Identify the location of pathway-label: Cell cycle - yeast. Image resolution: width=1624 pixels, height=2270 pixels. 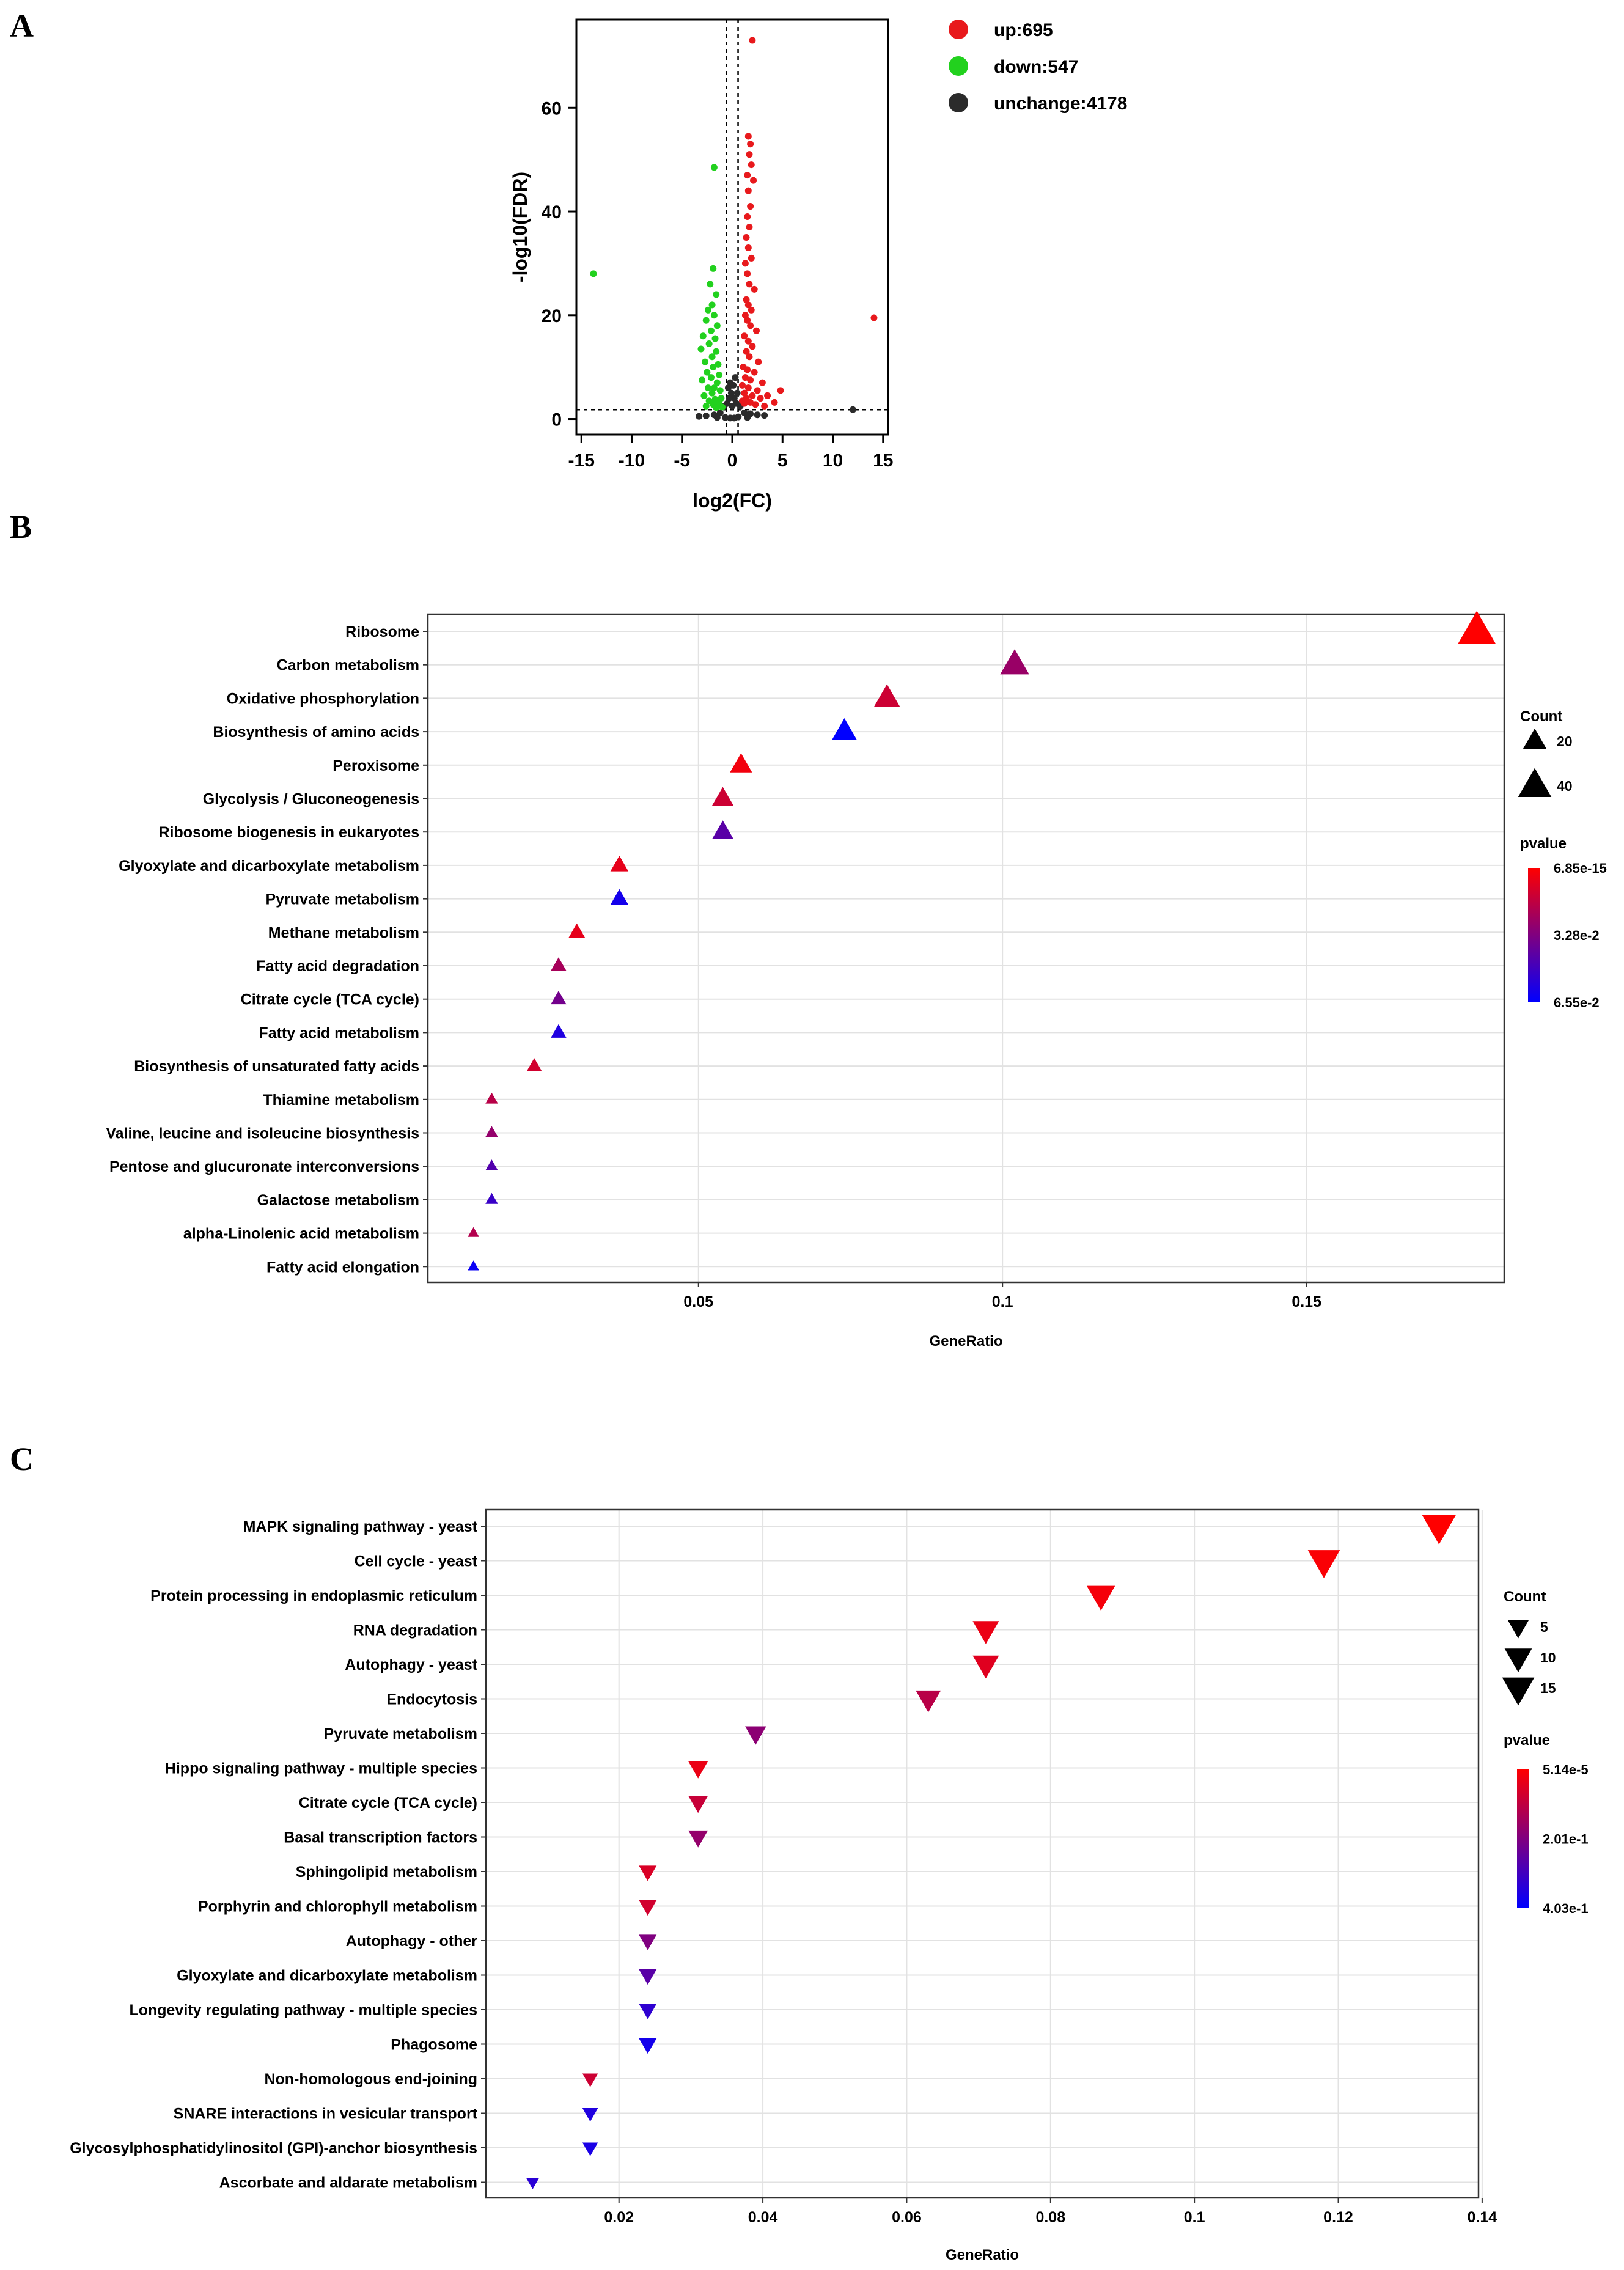
(415, 1561).